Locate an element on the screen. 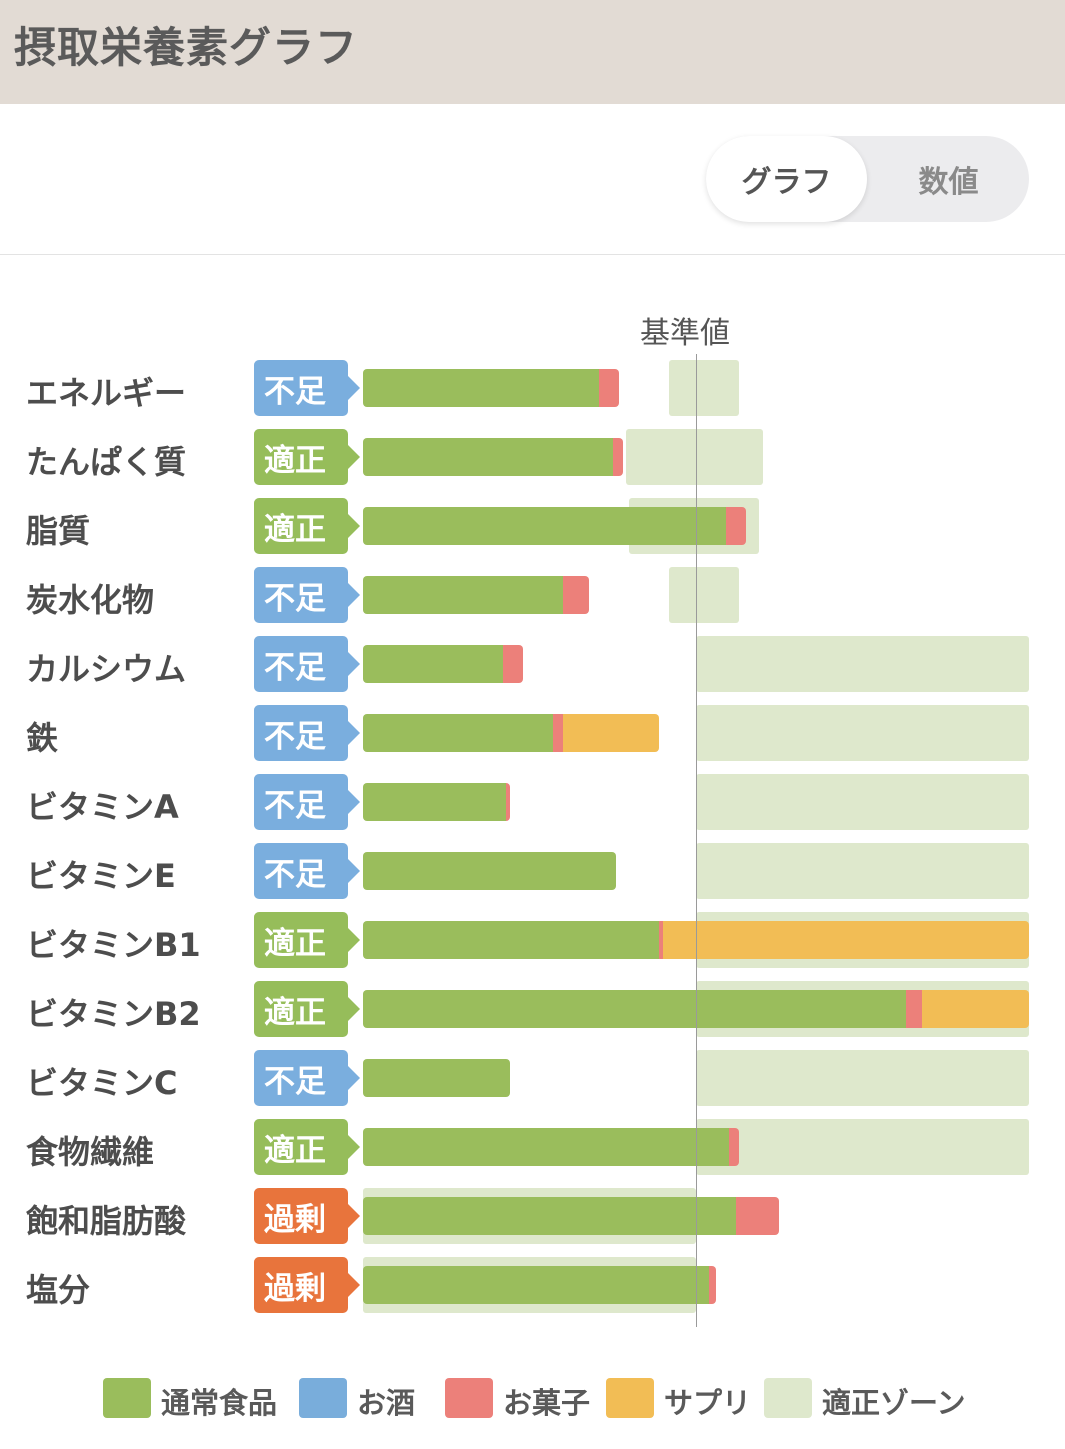 This screenshot has width=1065, height=1449. nutrient-row: 鉄 不足 is located at coordinates (532, 735).